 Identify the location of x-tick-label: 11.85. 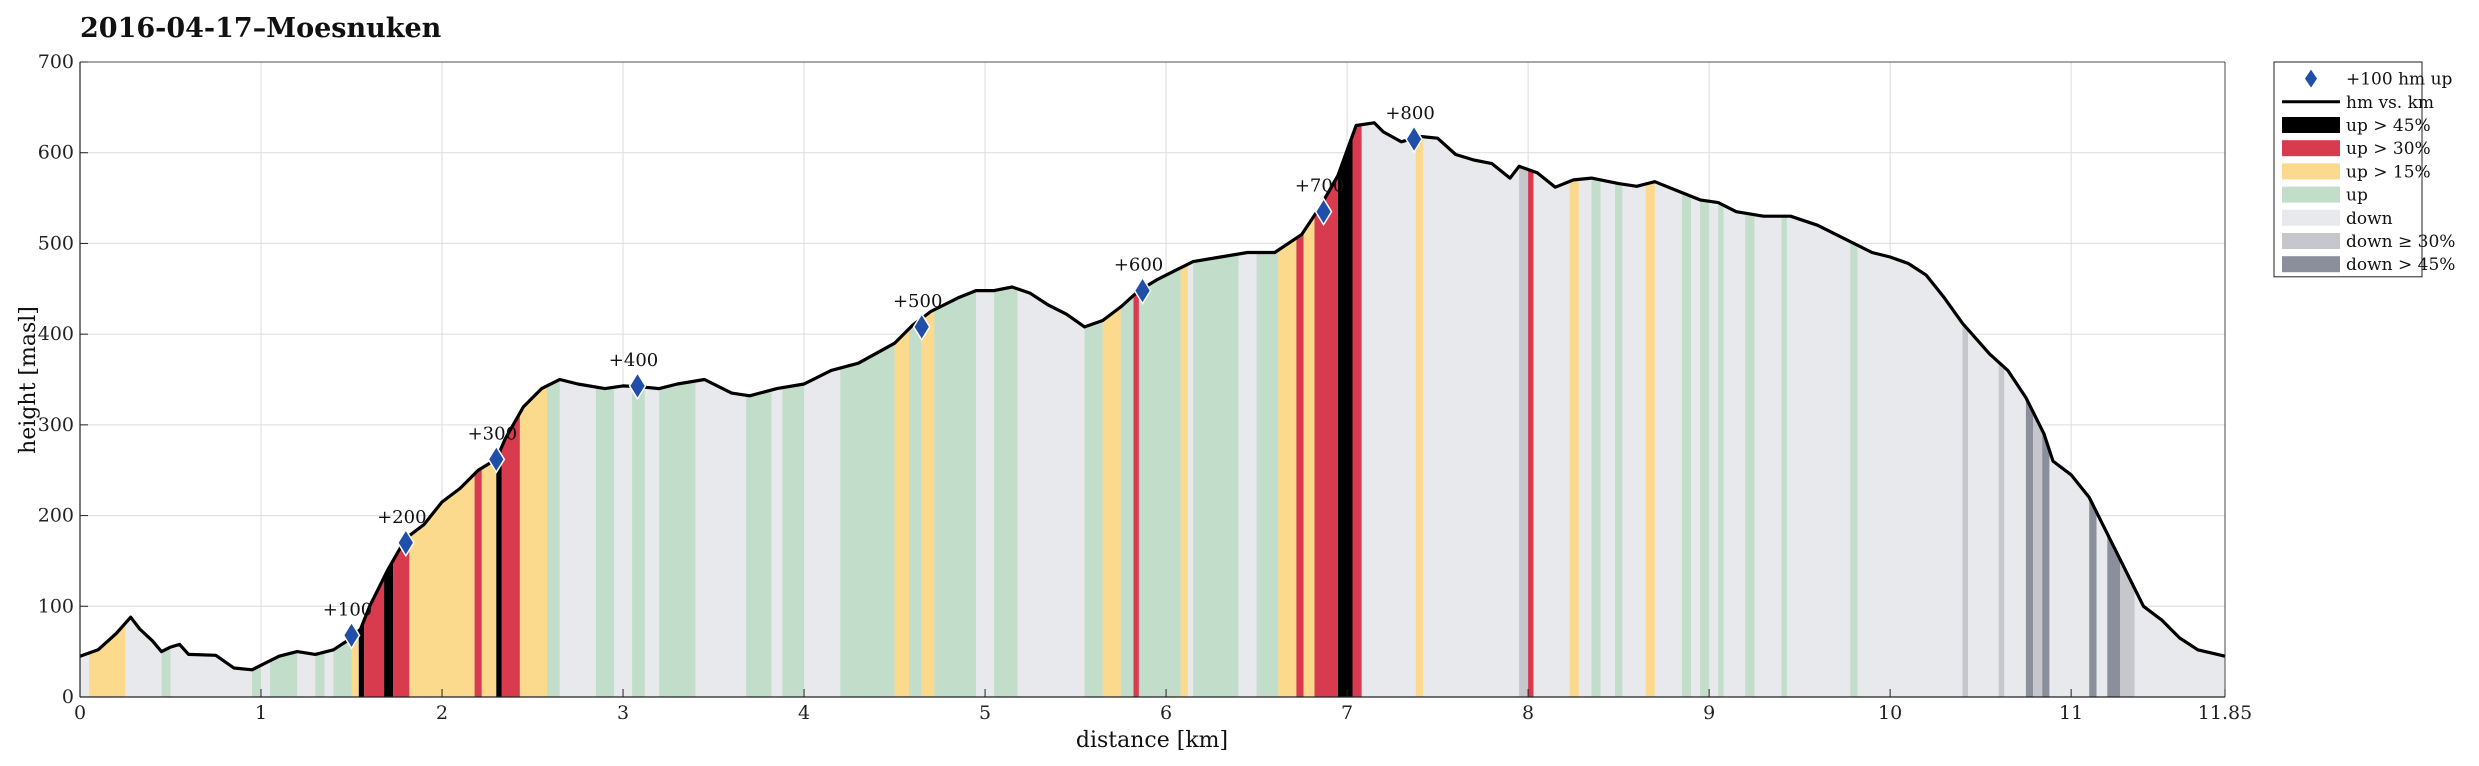
(2225, 713).